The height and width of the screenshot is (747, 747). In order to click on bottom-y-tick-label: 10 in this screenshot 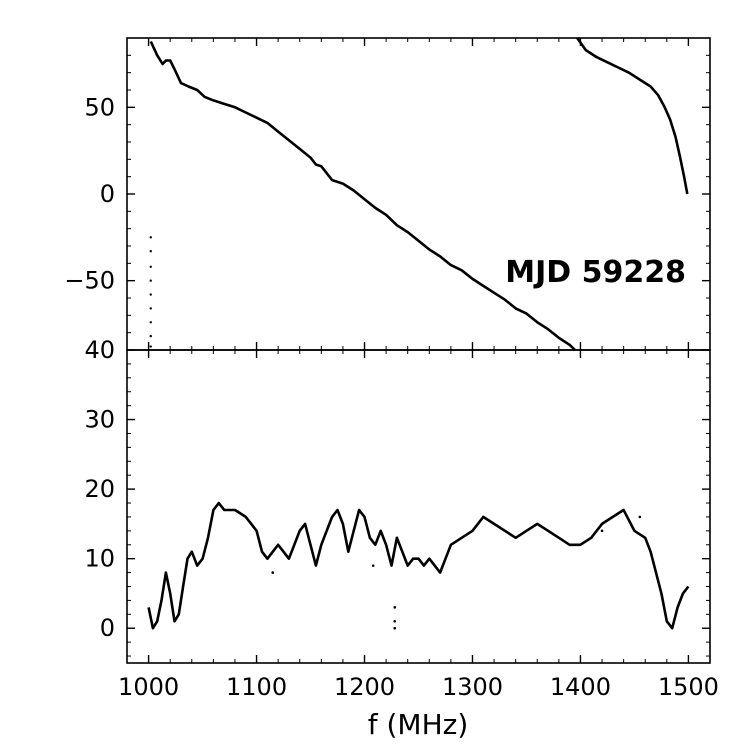, I will do `click(99, 559)`.